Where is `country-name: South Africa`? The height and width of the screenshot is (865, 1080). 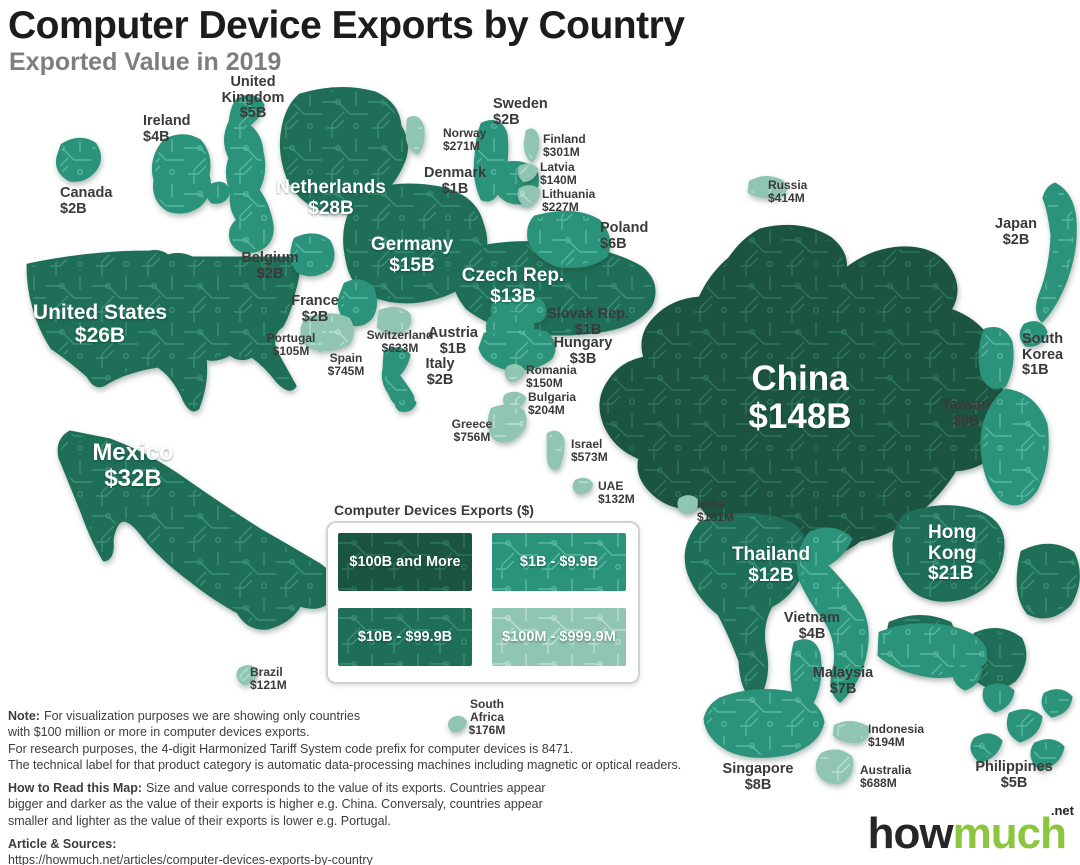 country-name: South Africa is located at coordinates (487, 710).